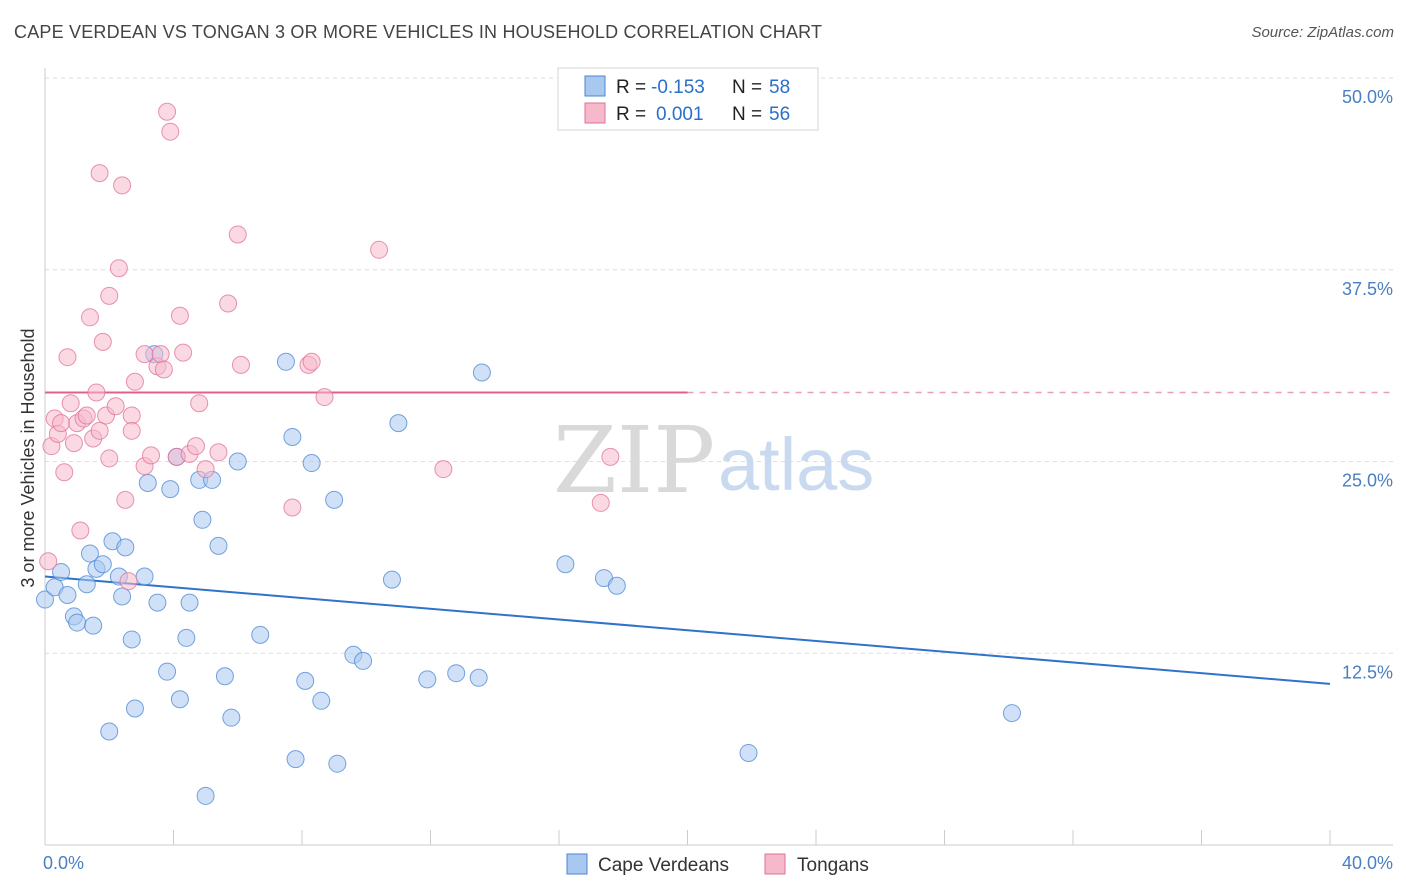  I want to click on legend-r-value-1: -0.153, so click(678, 87).